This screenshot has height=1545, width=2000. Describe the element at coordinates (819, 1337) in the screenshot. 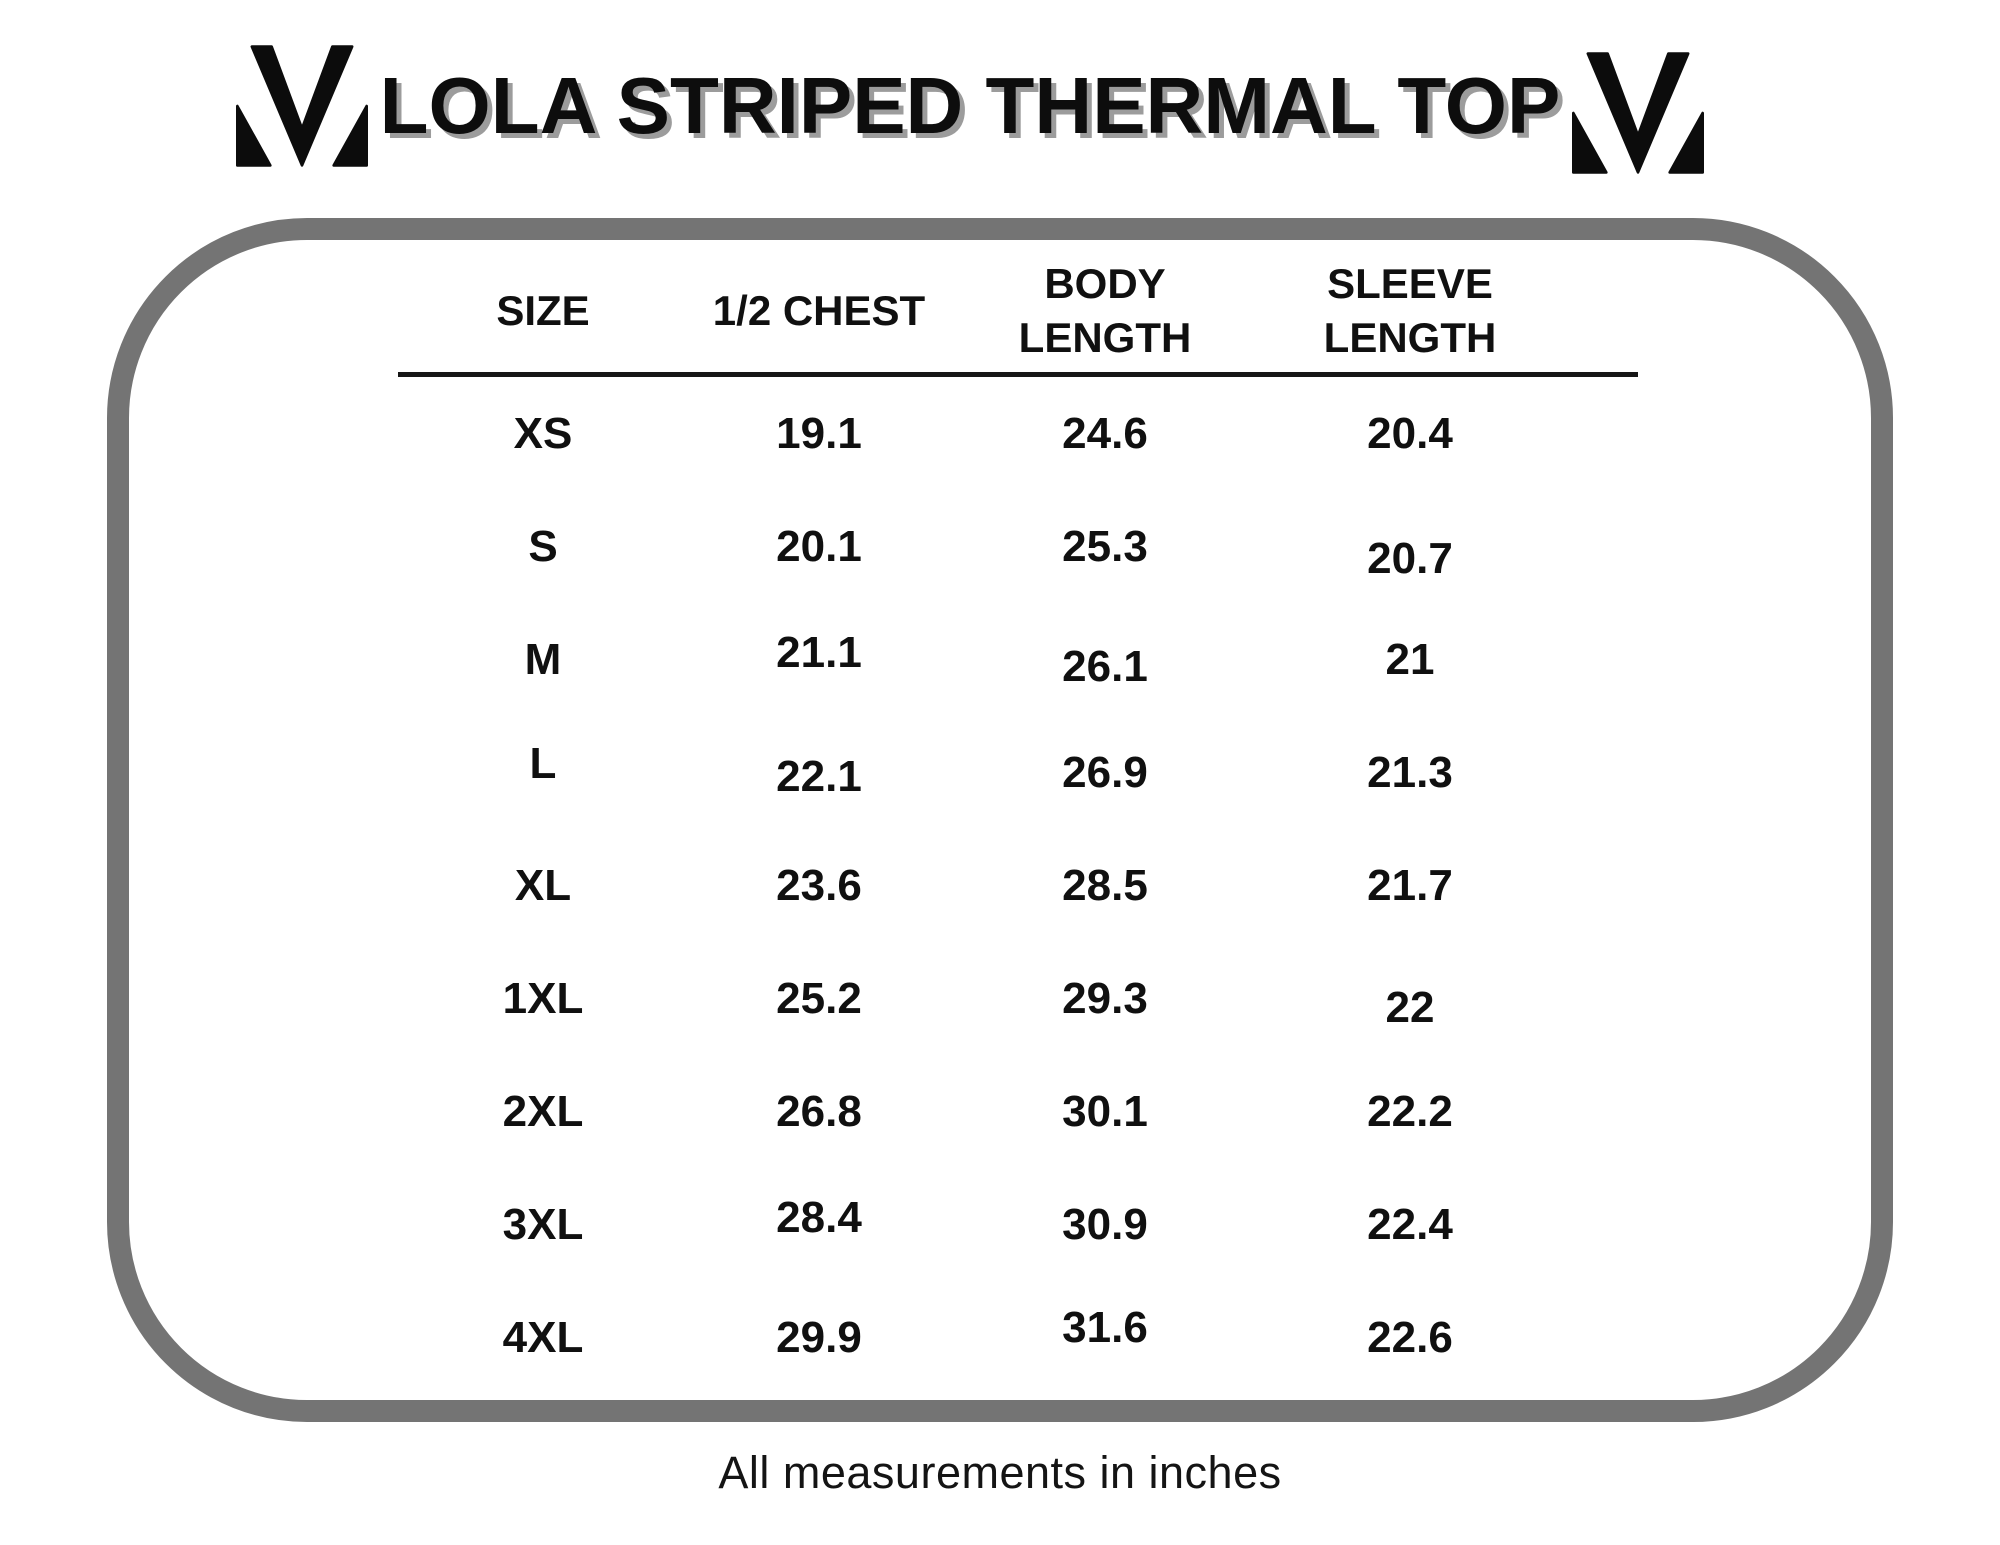

I see `half-chest-value: 29.9` at that location.